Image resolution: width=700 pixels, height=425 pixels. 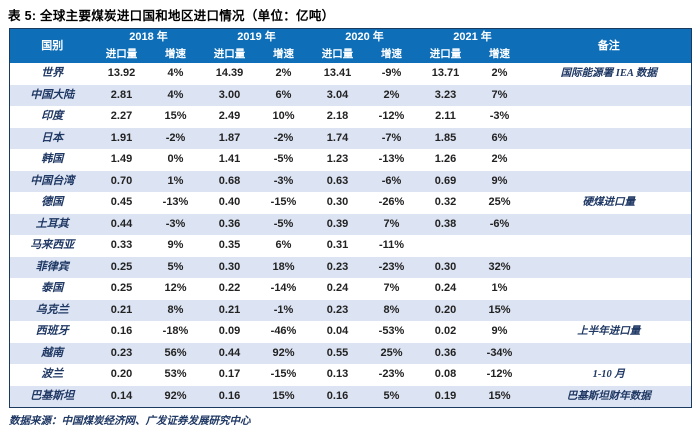 I want to click on cell-value: -26%, so click(x=391, y=203).